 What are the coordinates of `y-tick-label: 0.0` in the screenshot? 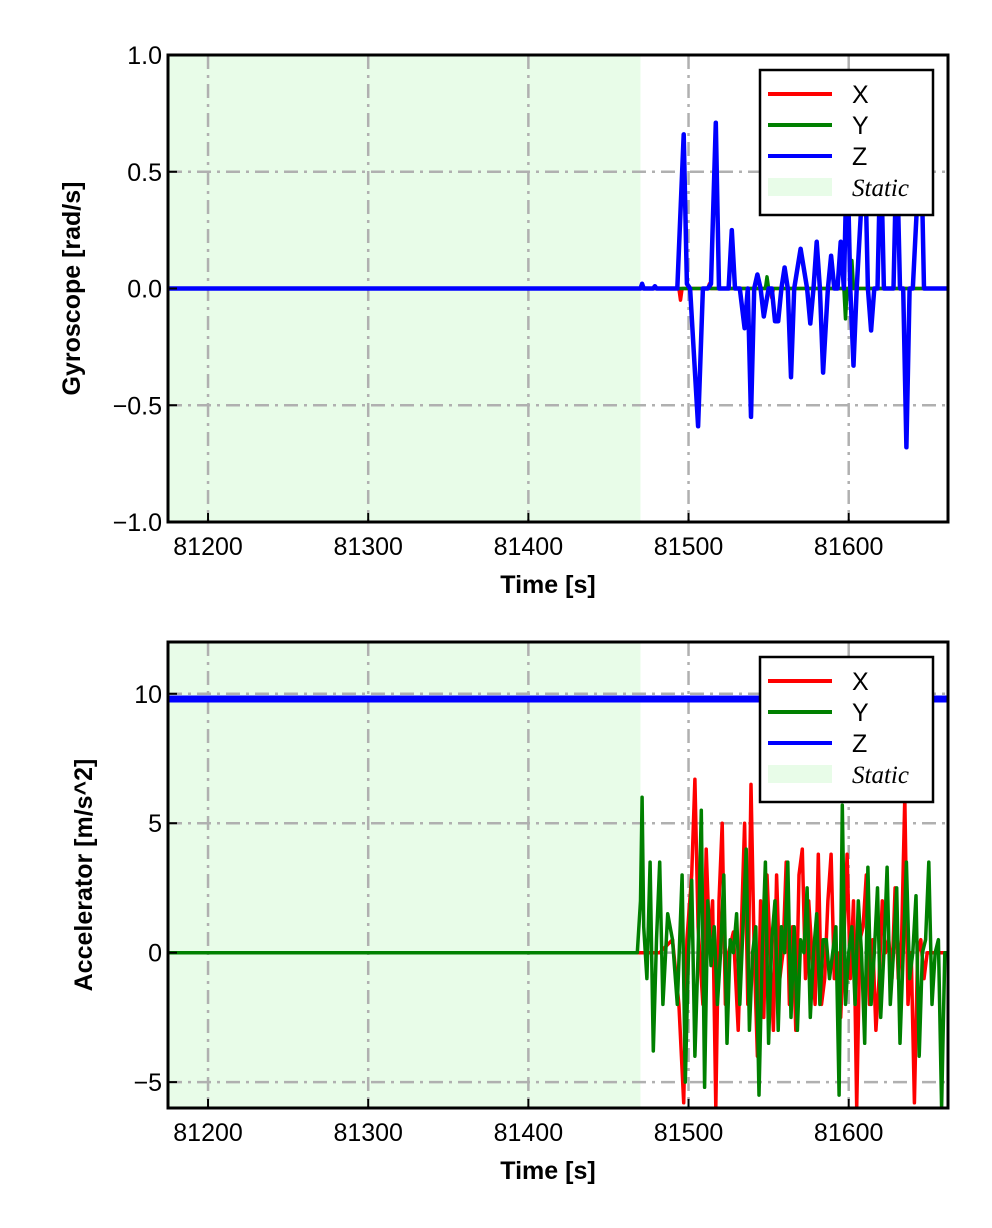 It's located at (144, 290).